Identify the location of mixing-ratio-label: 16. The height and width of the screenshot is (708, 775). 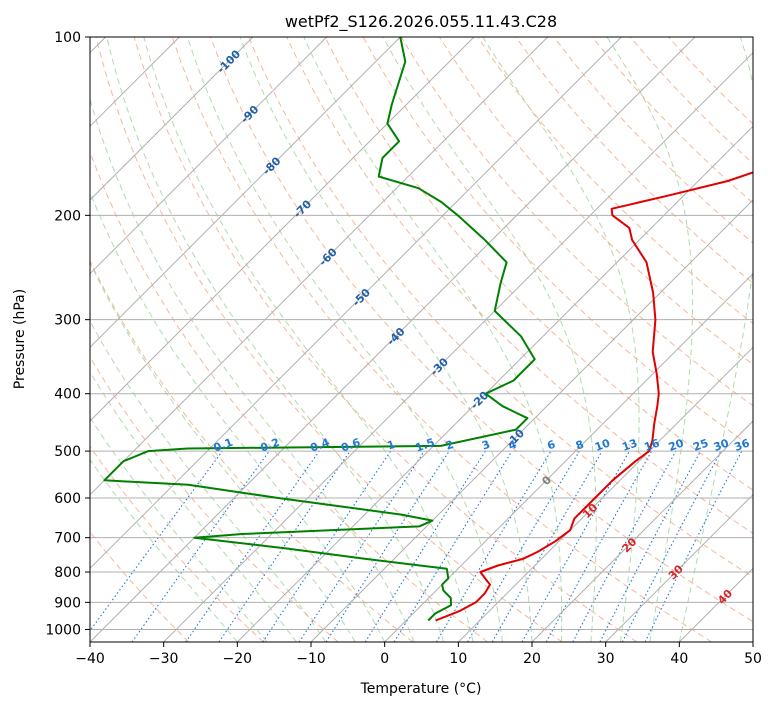
(651, 445).